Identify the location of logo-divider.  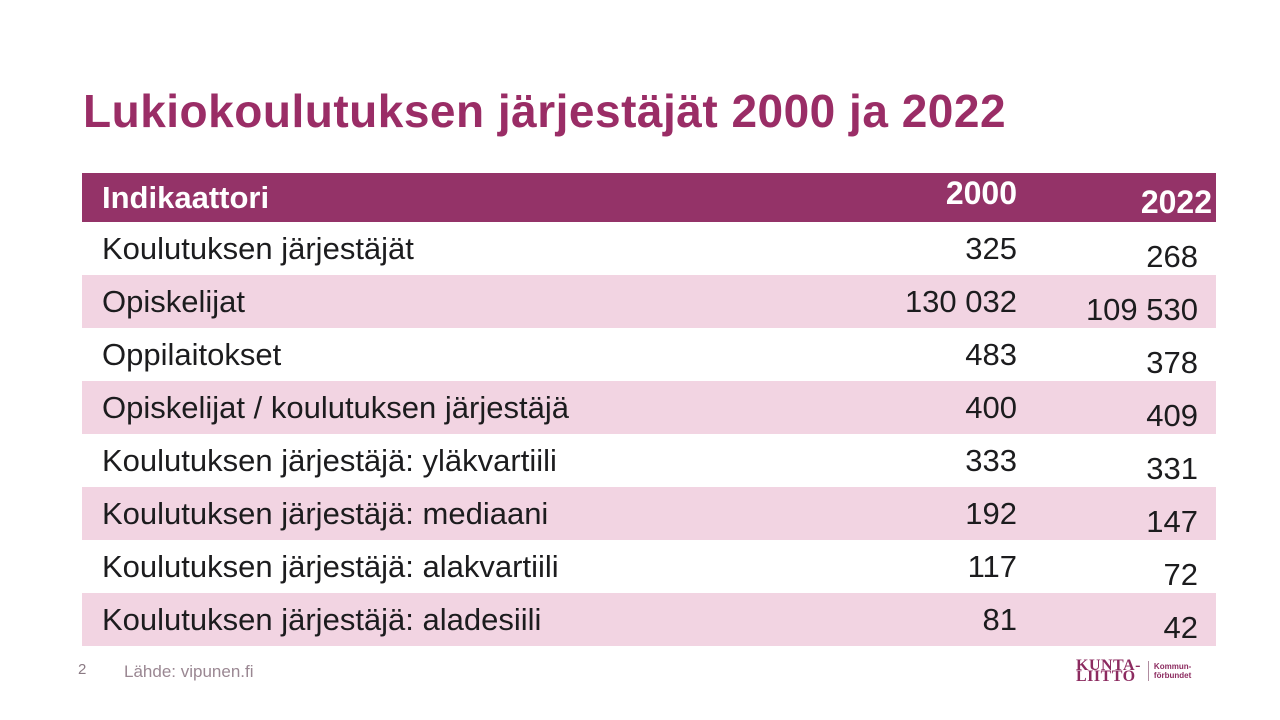
(1148, 671).